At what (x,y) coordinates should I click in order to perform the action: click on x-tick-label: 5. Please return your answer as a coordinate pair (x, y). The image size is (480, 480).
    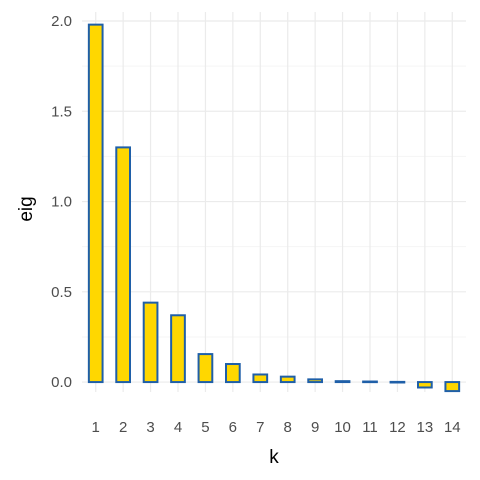
    Looking at the image, I should click on (205, 427).